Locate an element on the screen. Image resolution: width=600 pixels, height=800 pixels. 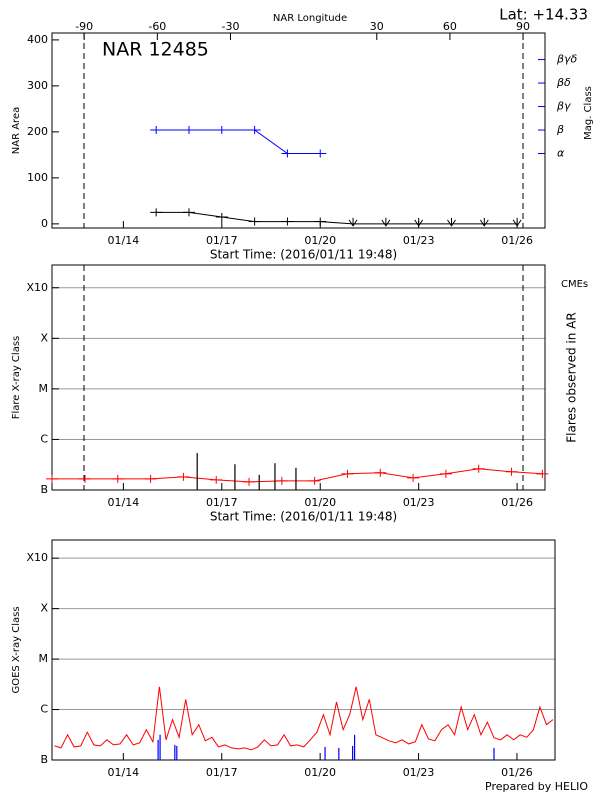
x2-tick-label: -90 is located at coordinates (84, 26).